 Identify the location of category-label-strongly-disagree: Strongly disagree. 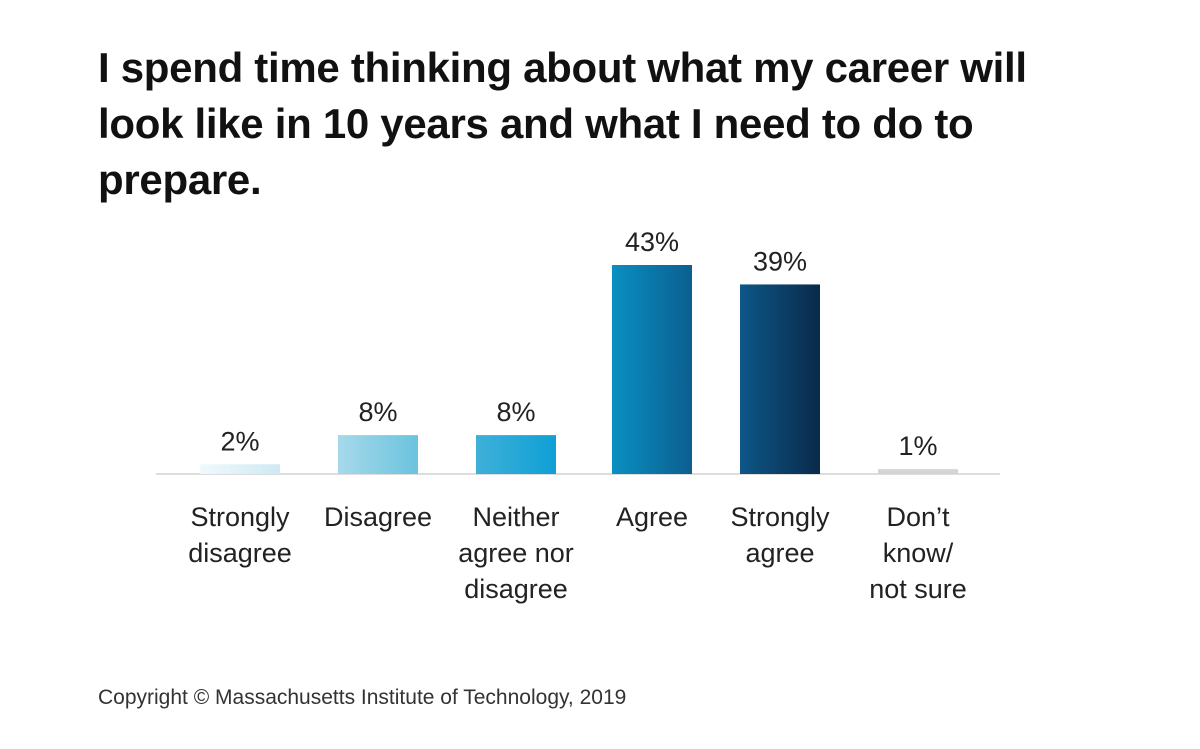
(240, 535).